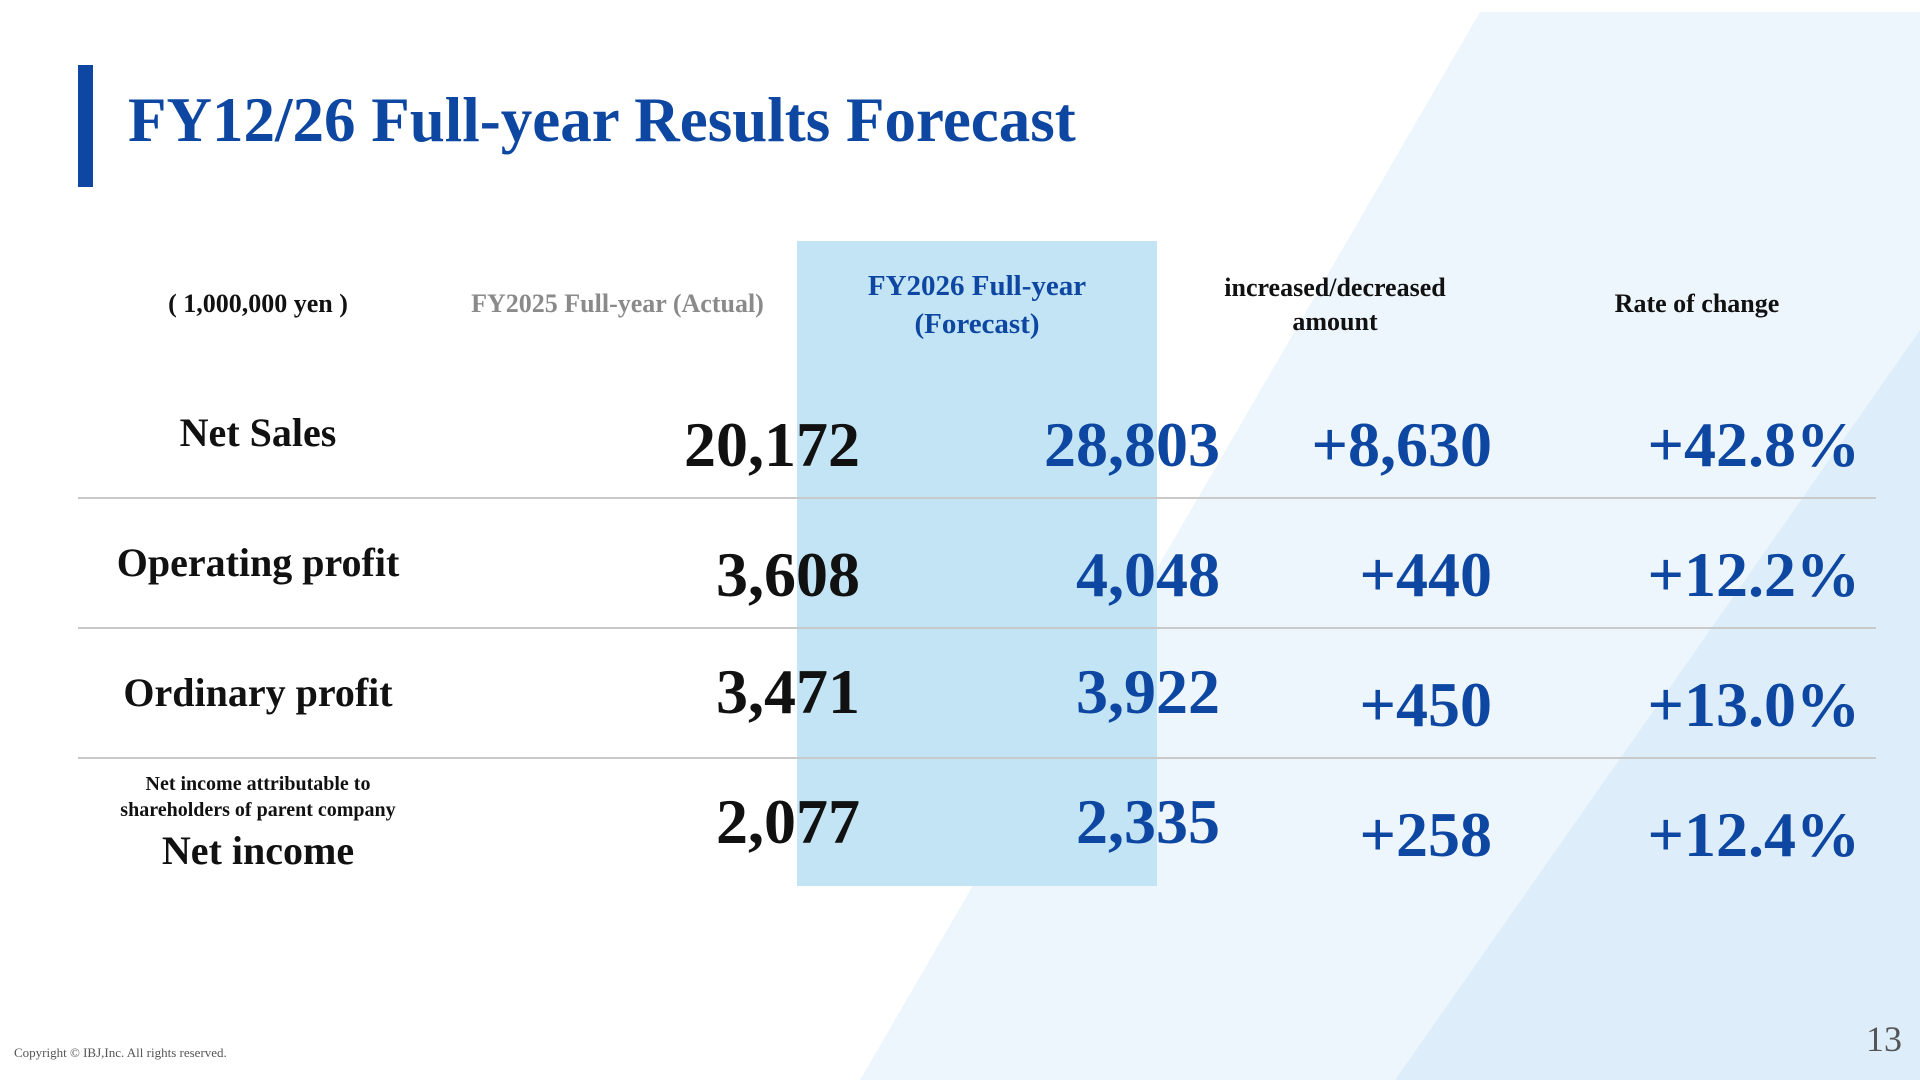  What do you see at coordinates (1753, 444) in the screenshot?
I see `value-rate-of-change: +42.8%` at bounding box center [1753, 444].